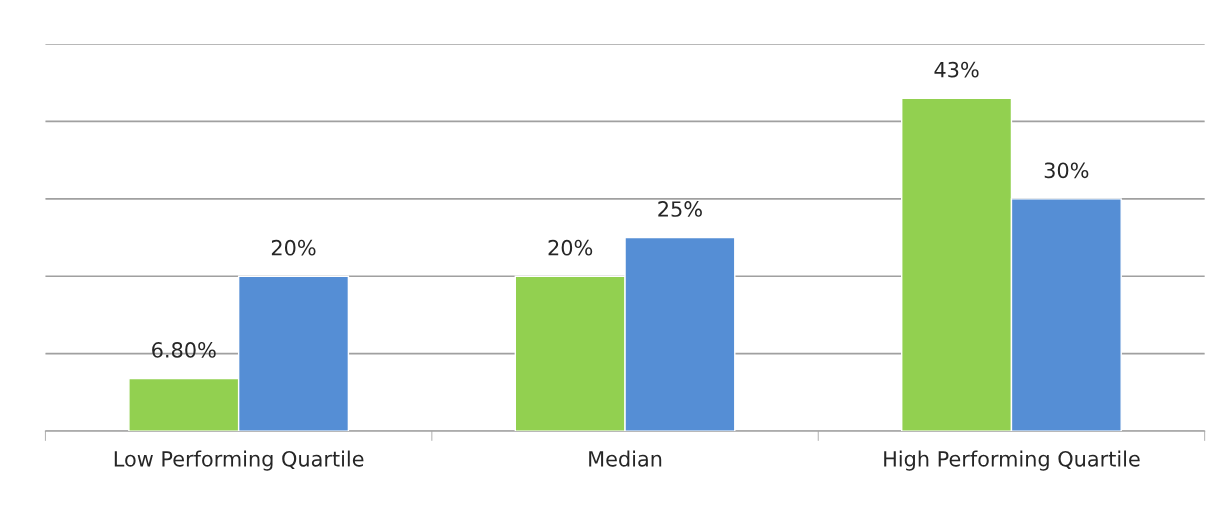  I want to click on x-tick-label: High Performing Quartile, so click(1012, 460).